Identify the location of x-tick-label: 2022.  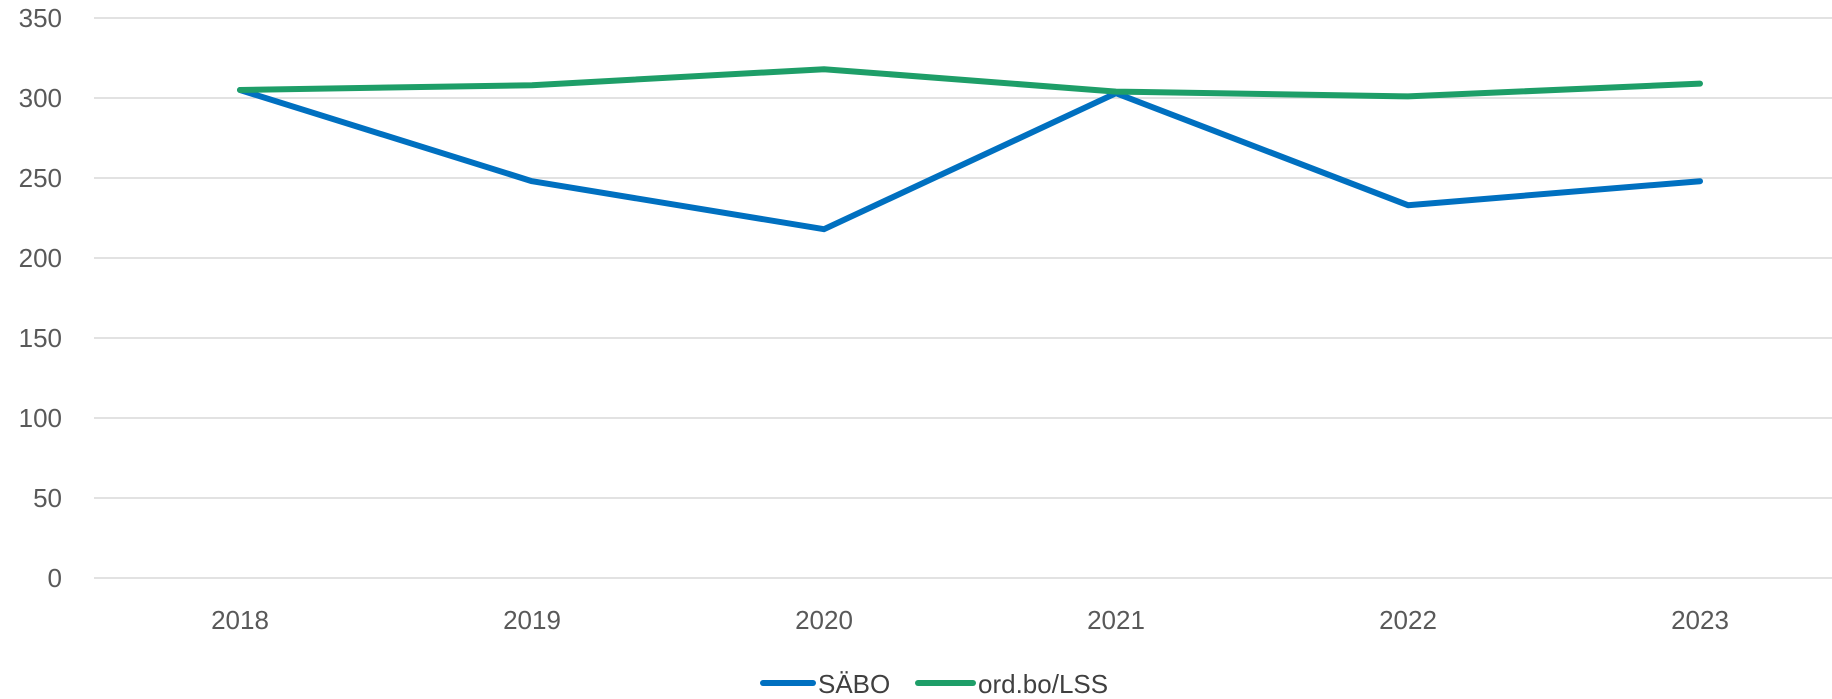
(1408, 620).